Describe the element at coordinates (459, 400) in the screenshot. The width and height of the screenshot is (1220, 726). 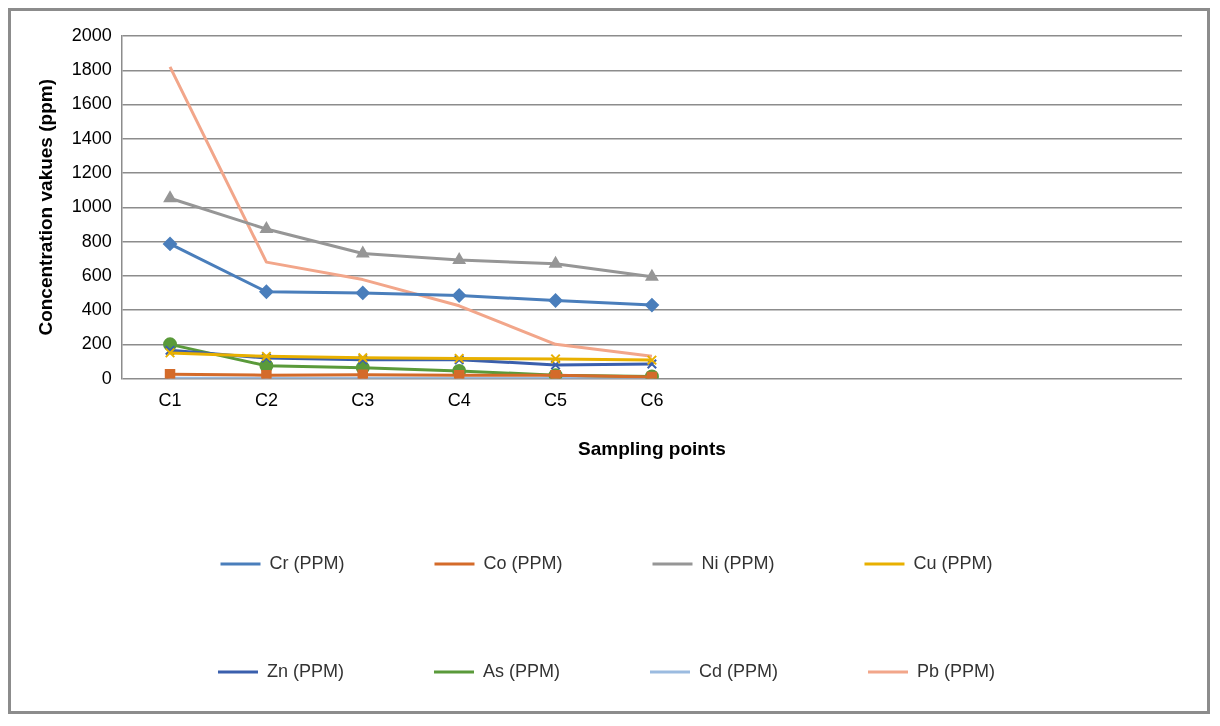
I see `x-tick-label: C4` at that location.